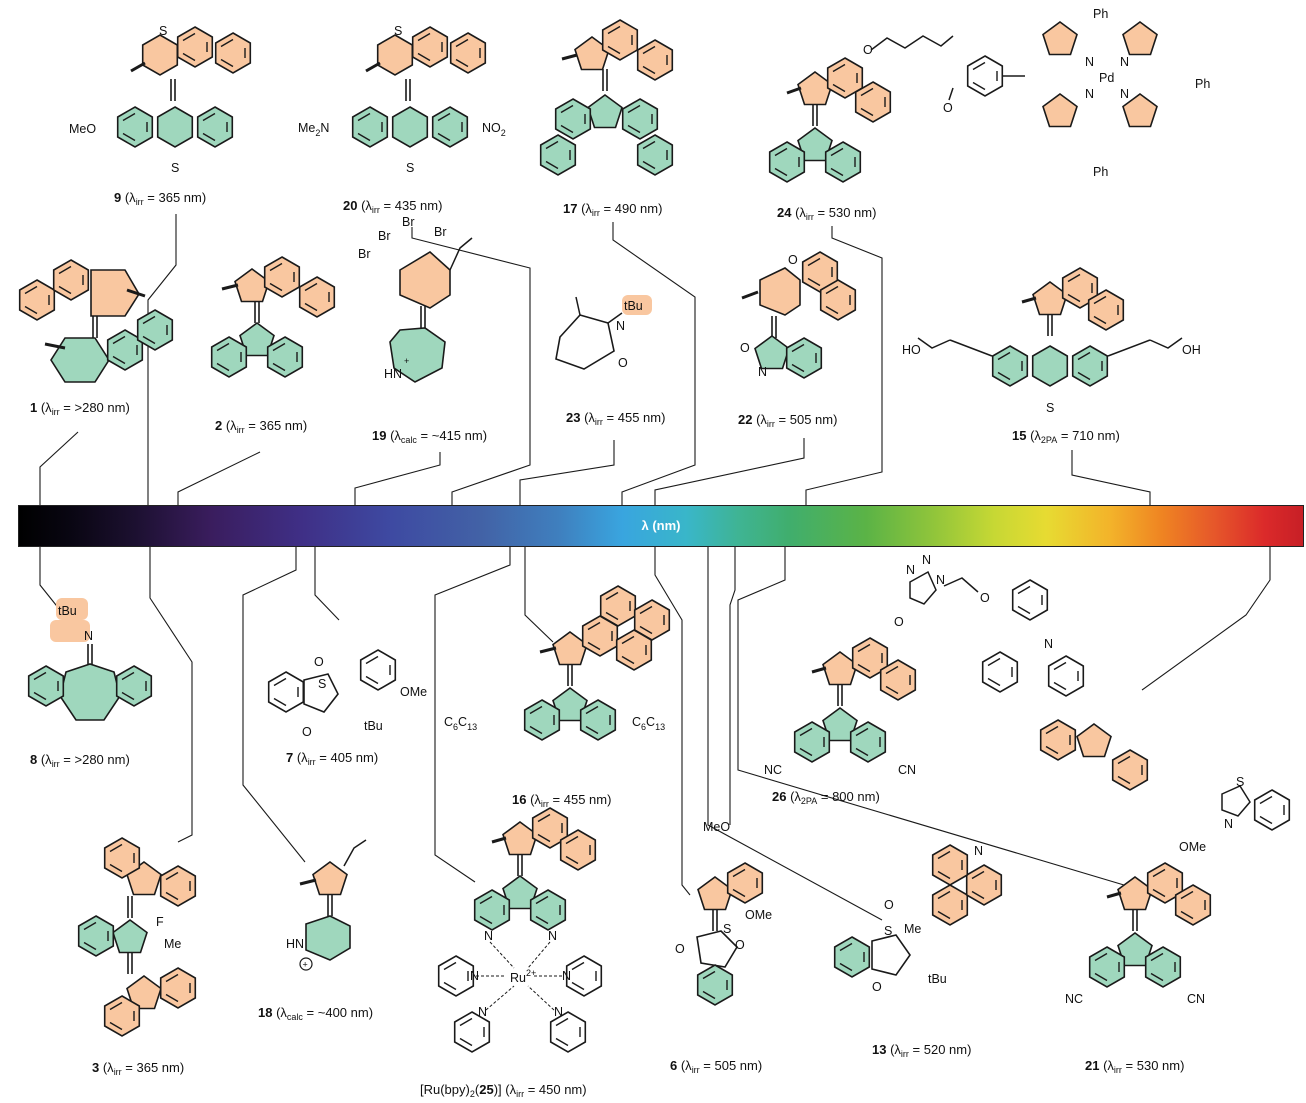  Describe the element at coordinates (1100, 14) in the screenshot. I see `phenyl-label-top: Ph` at that location.